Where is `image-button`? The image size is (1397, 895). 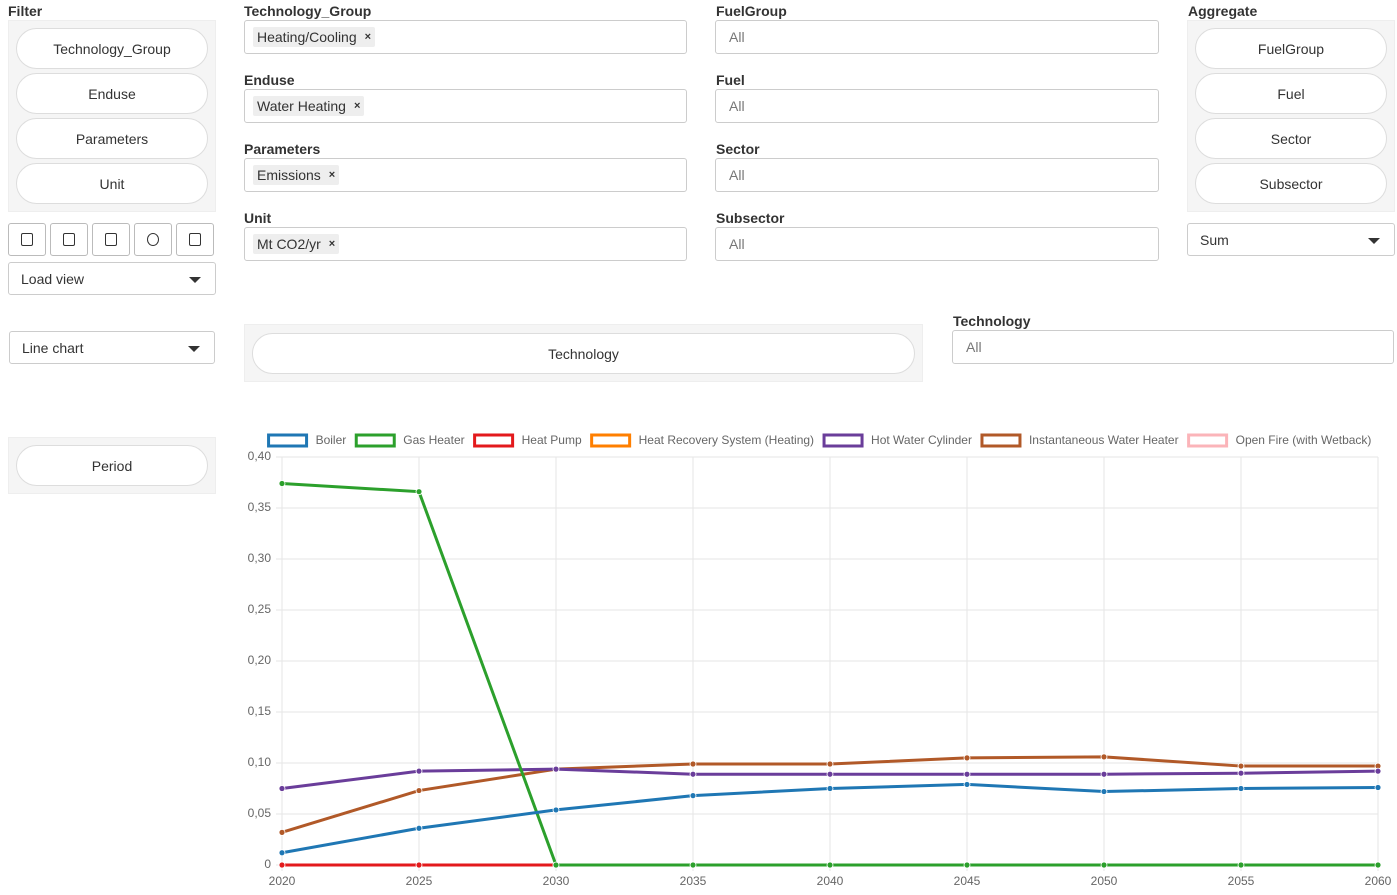 image-button is located at coordinates (111, 239).